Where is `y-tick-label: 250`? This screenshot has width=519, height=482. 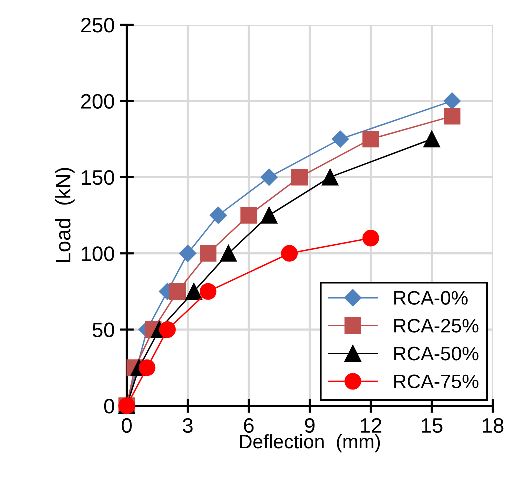 y-tick-label: 250 is located at coordinates (97, 25).